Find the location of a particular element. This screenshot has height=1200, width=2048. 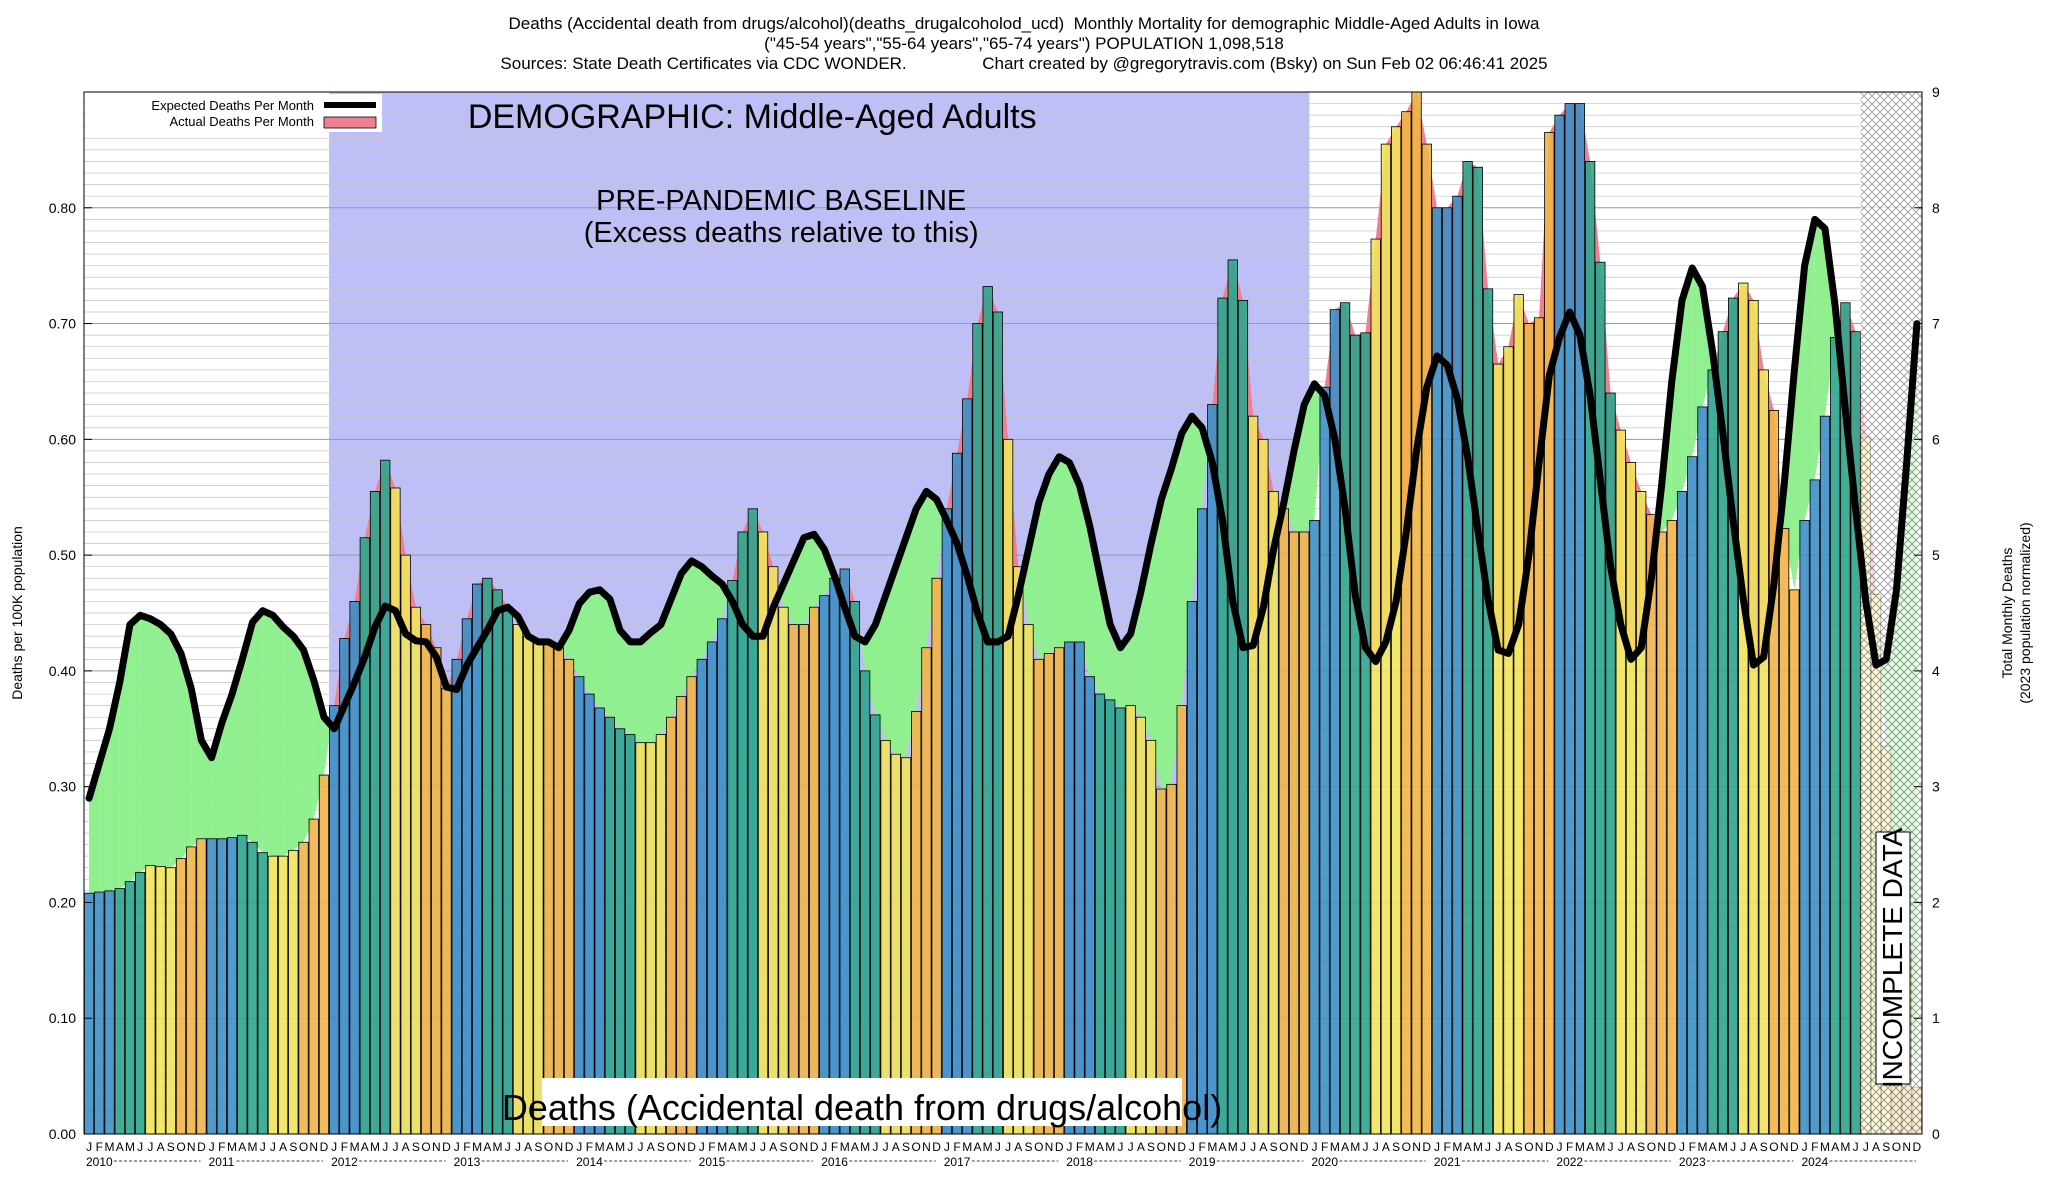

y-tick-label-left: 0.80 is located at coordinates (62, 208).